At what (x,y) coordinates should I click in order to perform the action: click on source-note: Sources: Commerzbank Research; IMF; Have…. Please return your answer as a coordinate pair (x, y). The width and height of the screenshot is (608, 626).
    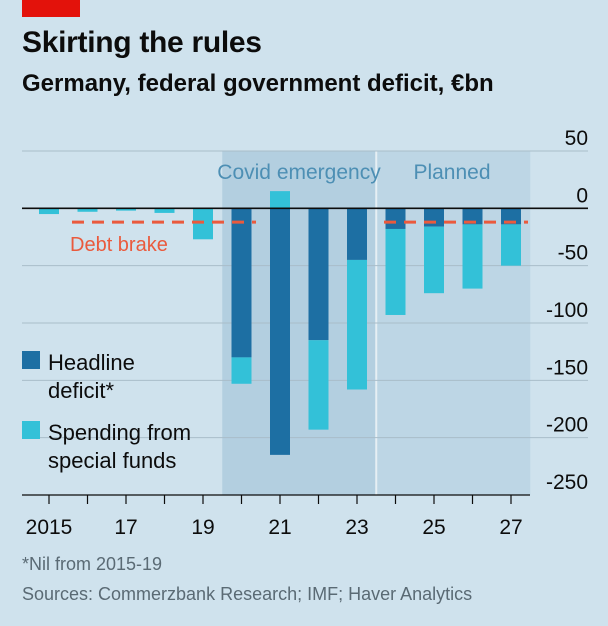
    Looking at the image, I should click on (247, 594).